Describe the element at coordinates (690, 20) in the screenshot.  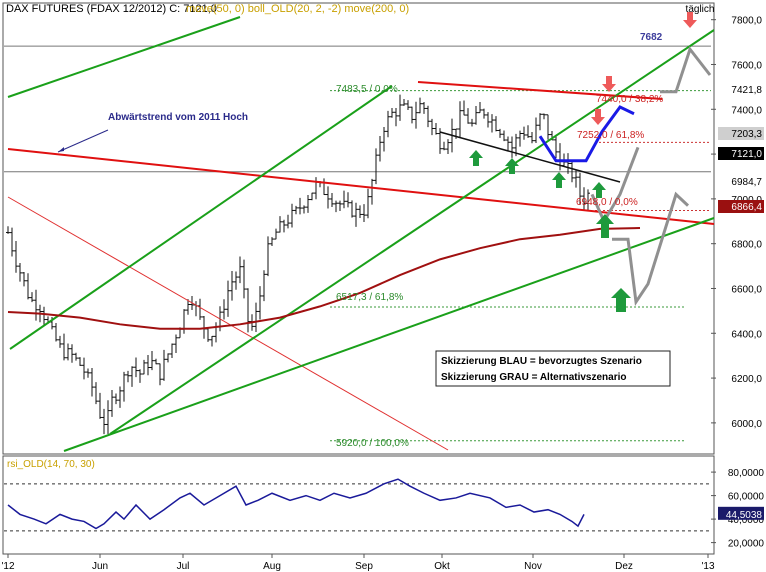
I see `target-down-arrow` at that location.